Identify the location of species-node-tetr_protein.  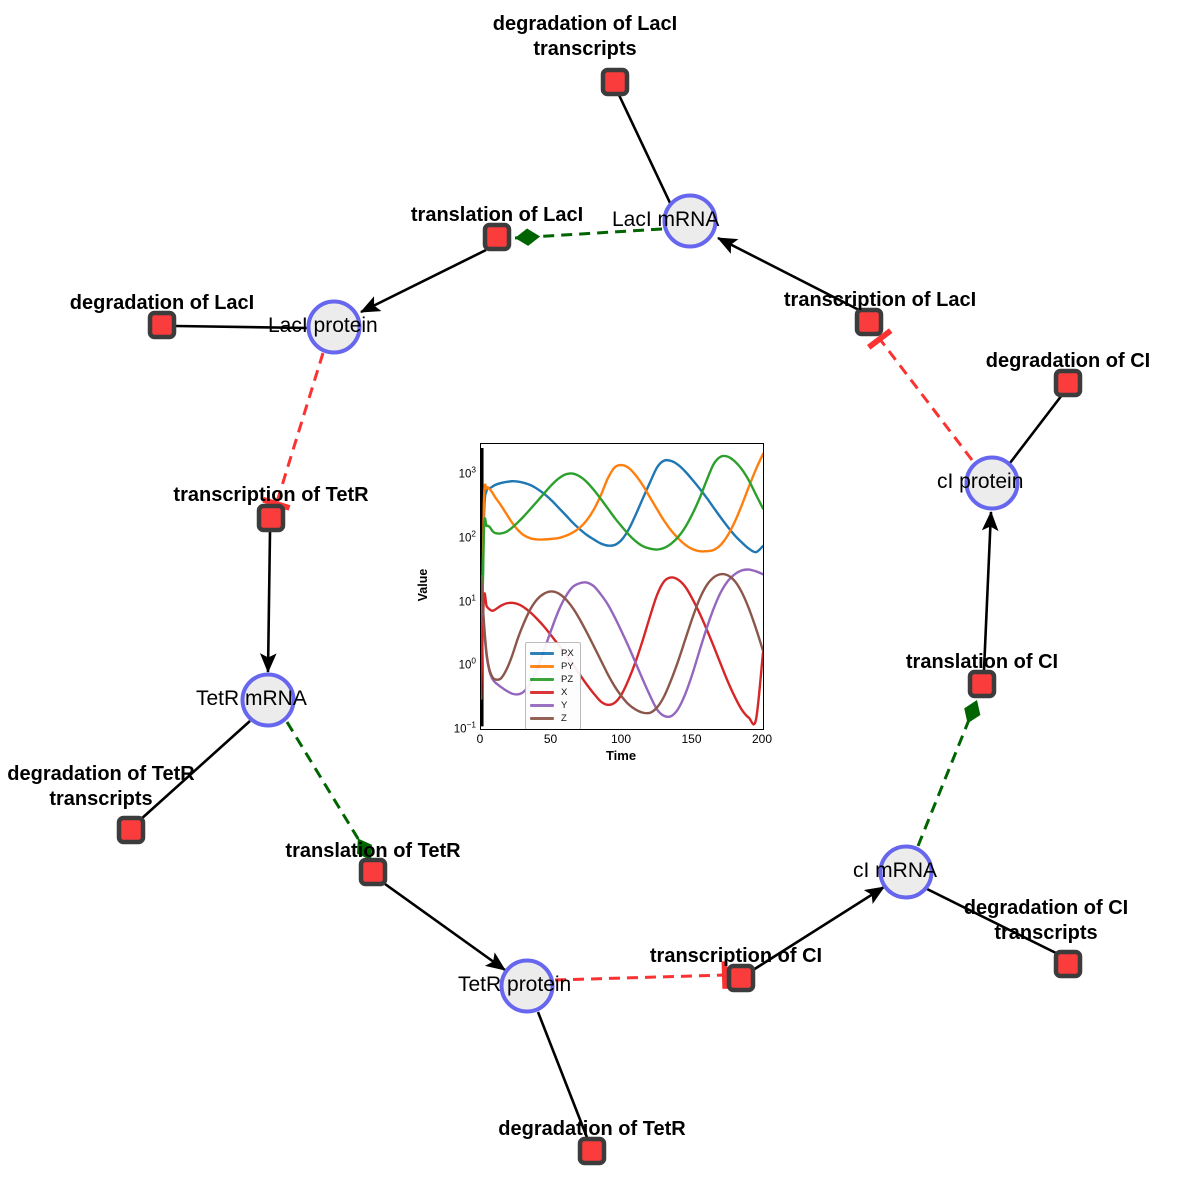
(527, 986).